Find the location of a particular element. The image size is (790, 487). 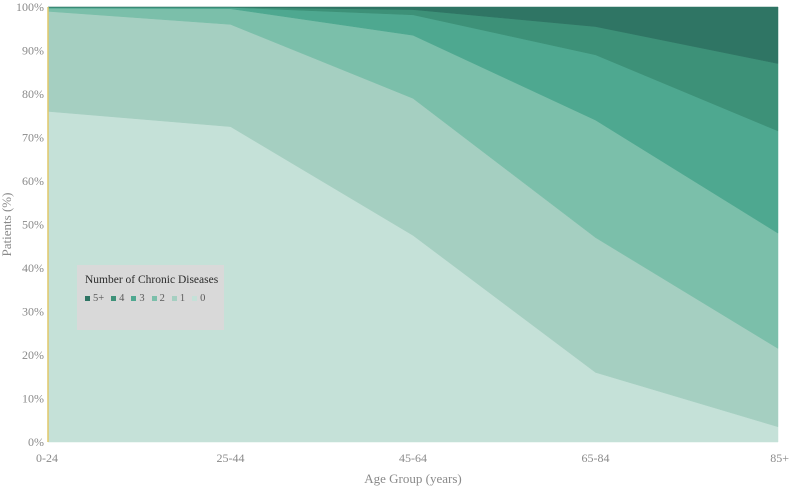

x-tick-label: 45-64 is located at coordinates (413, 458).